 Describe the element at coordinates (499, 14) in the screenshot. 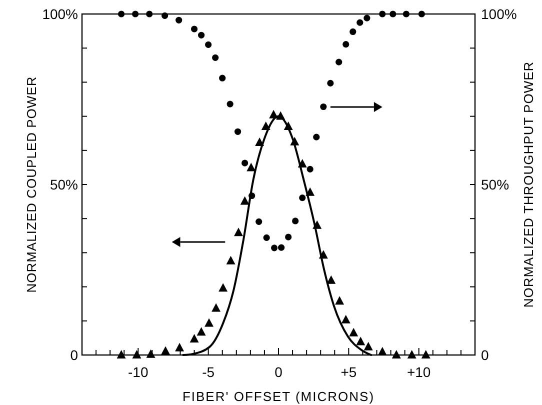

I see `y2-tick-label: 100%` at that location.